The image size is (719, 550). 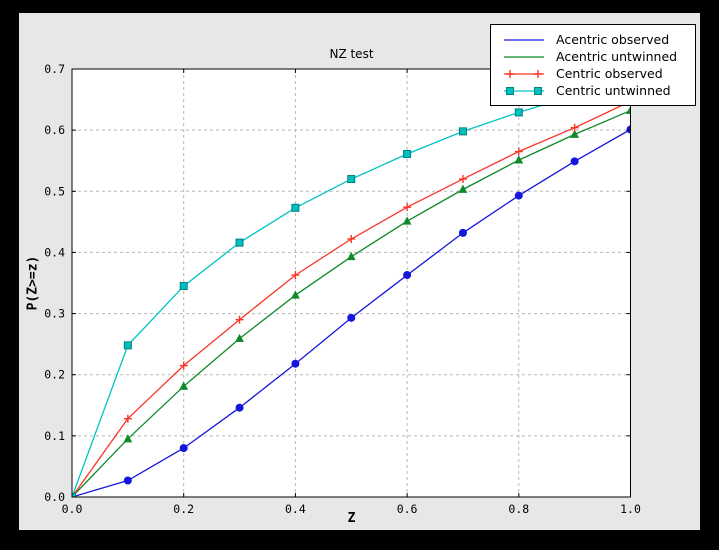 What do you see at coordinates (54, 314) in the screenshot?
I see `y-tick-label: 0.3` at bounding box center [54, 314].